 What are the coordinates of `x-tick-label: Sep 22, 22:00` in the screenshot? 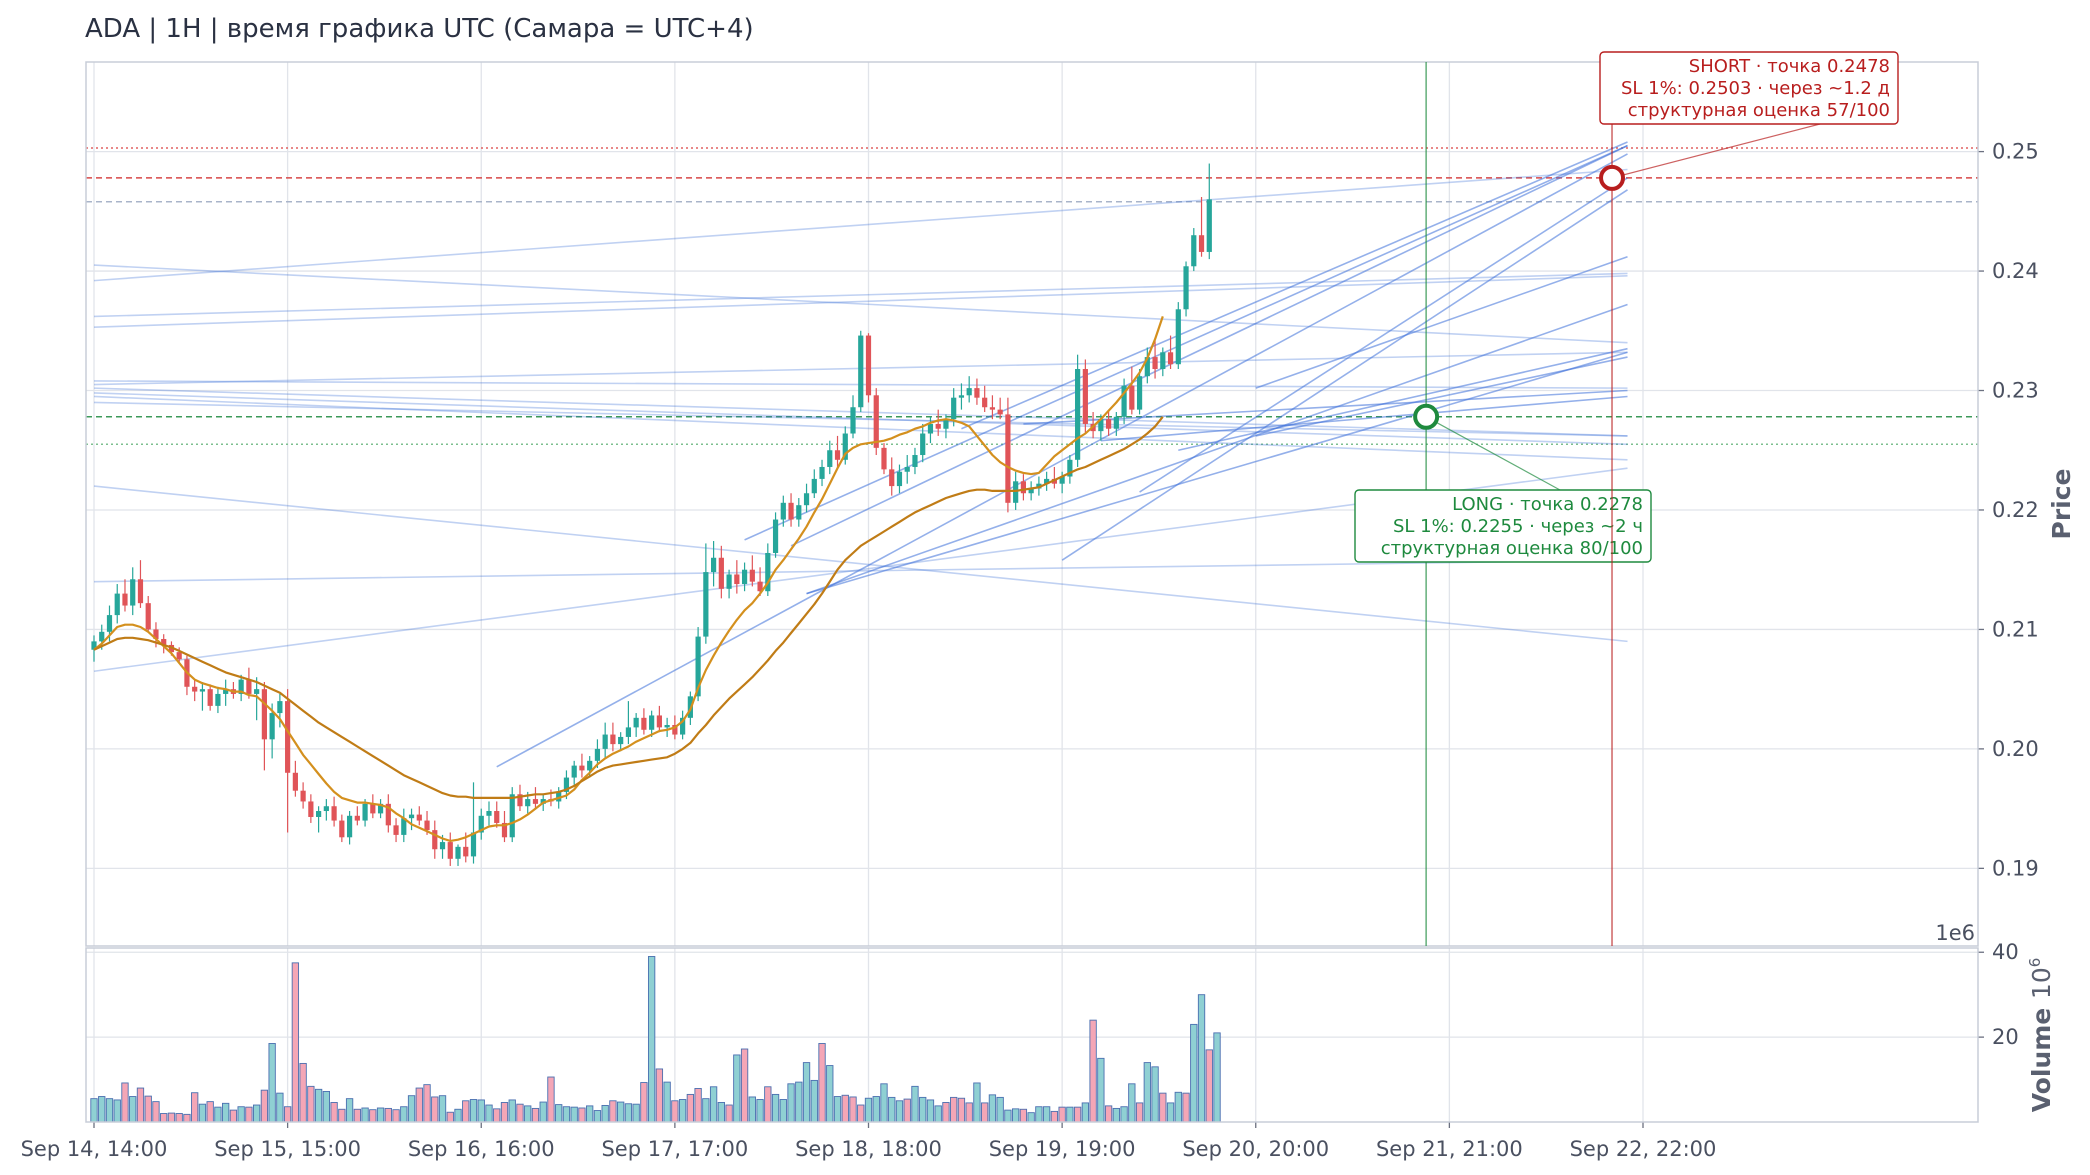 It's located at (1643, 1149).